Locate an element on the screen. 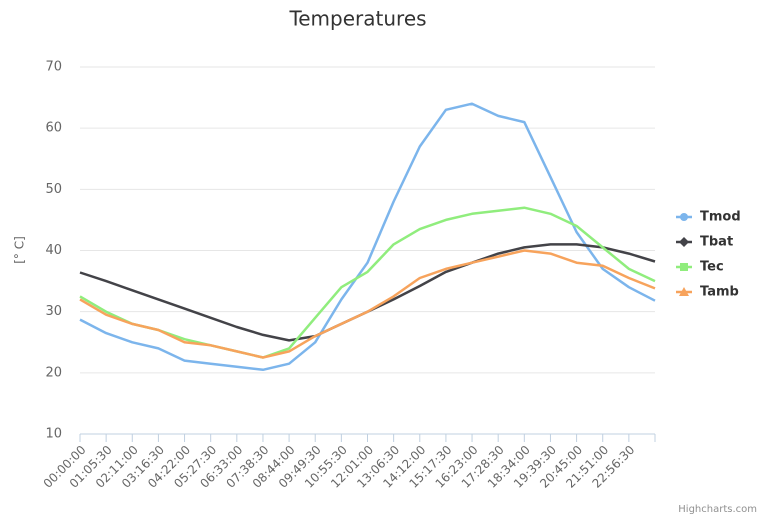 This screenshot has height=518, width=757. legend-label: Tbat is located at coordinates (716, 242).